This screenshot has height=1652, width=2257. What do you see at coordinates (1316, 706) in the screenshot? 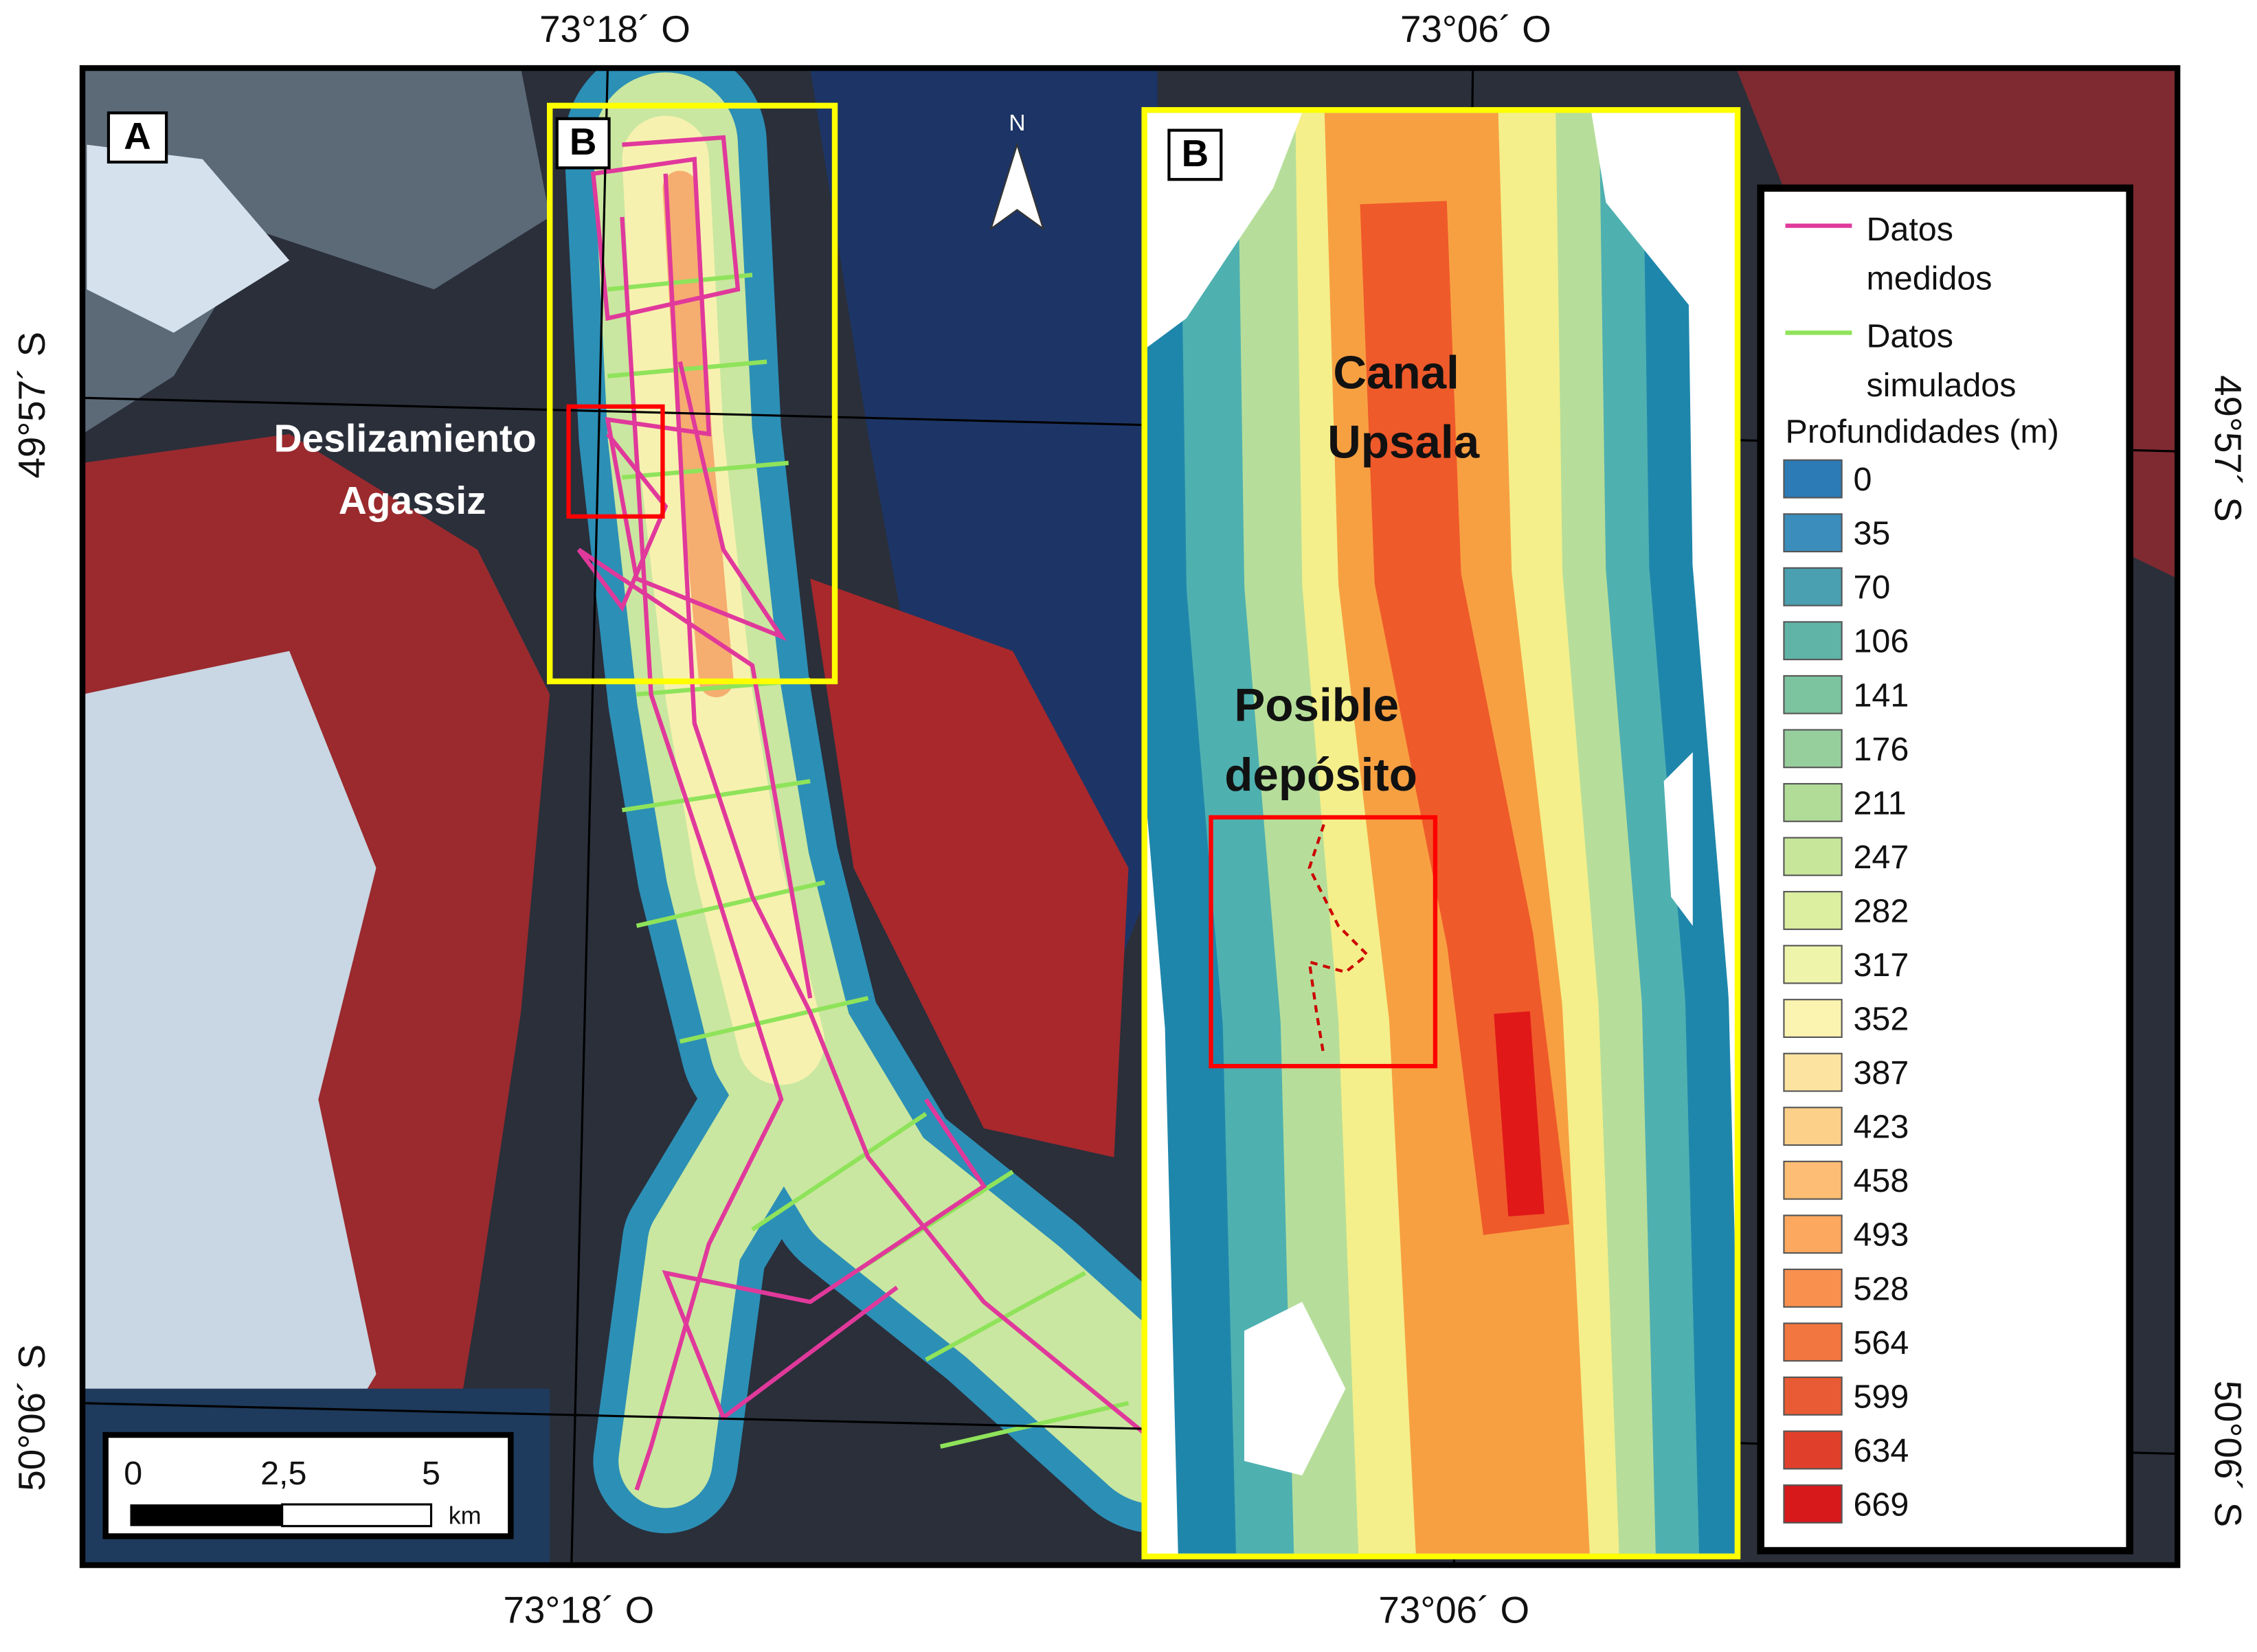
I see `annotation: Posible` at bounding box center [1316, 706].